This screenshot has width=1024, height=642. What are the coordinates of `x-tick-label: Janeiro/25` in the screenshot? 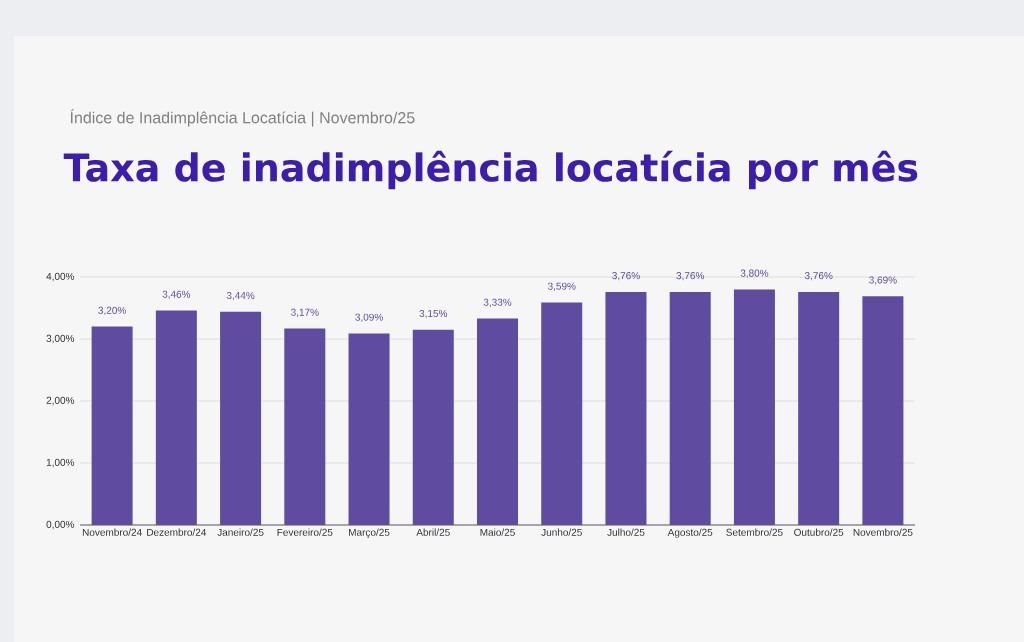 It's located at (240, 532).